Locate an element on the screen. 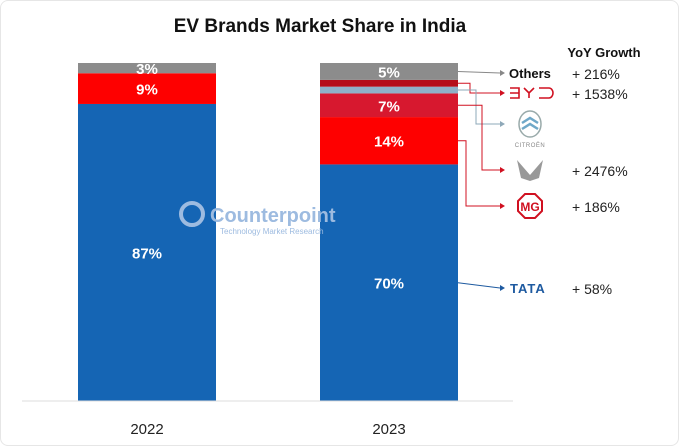 The image size is (681, 448). citroen-chevrons is located at coordinates (530, 123).